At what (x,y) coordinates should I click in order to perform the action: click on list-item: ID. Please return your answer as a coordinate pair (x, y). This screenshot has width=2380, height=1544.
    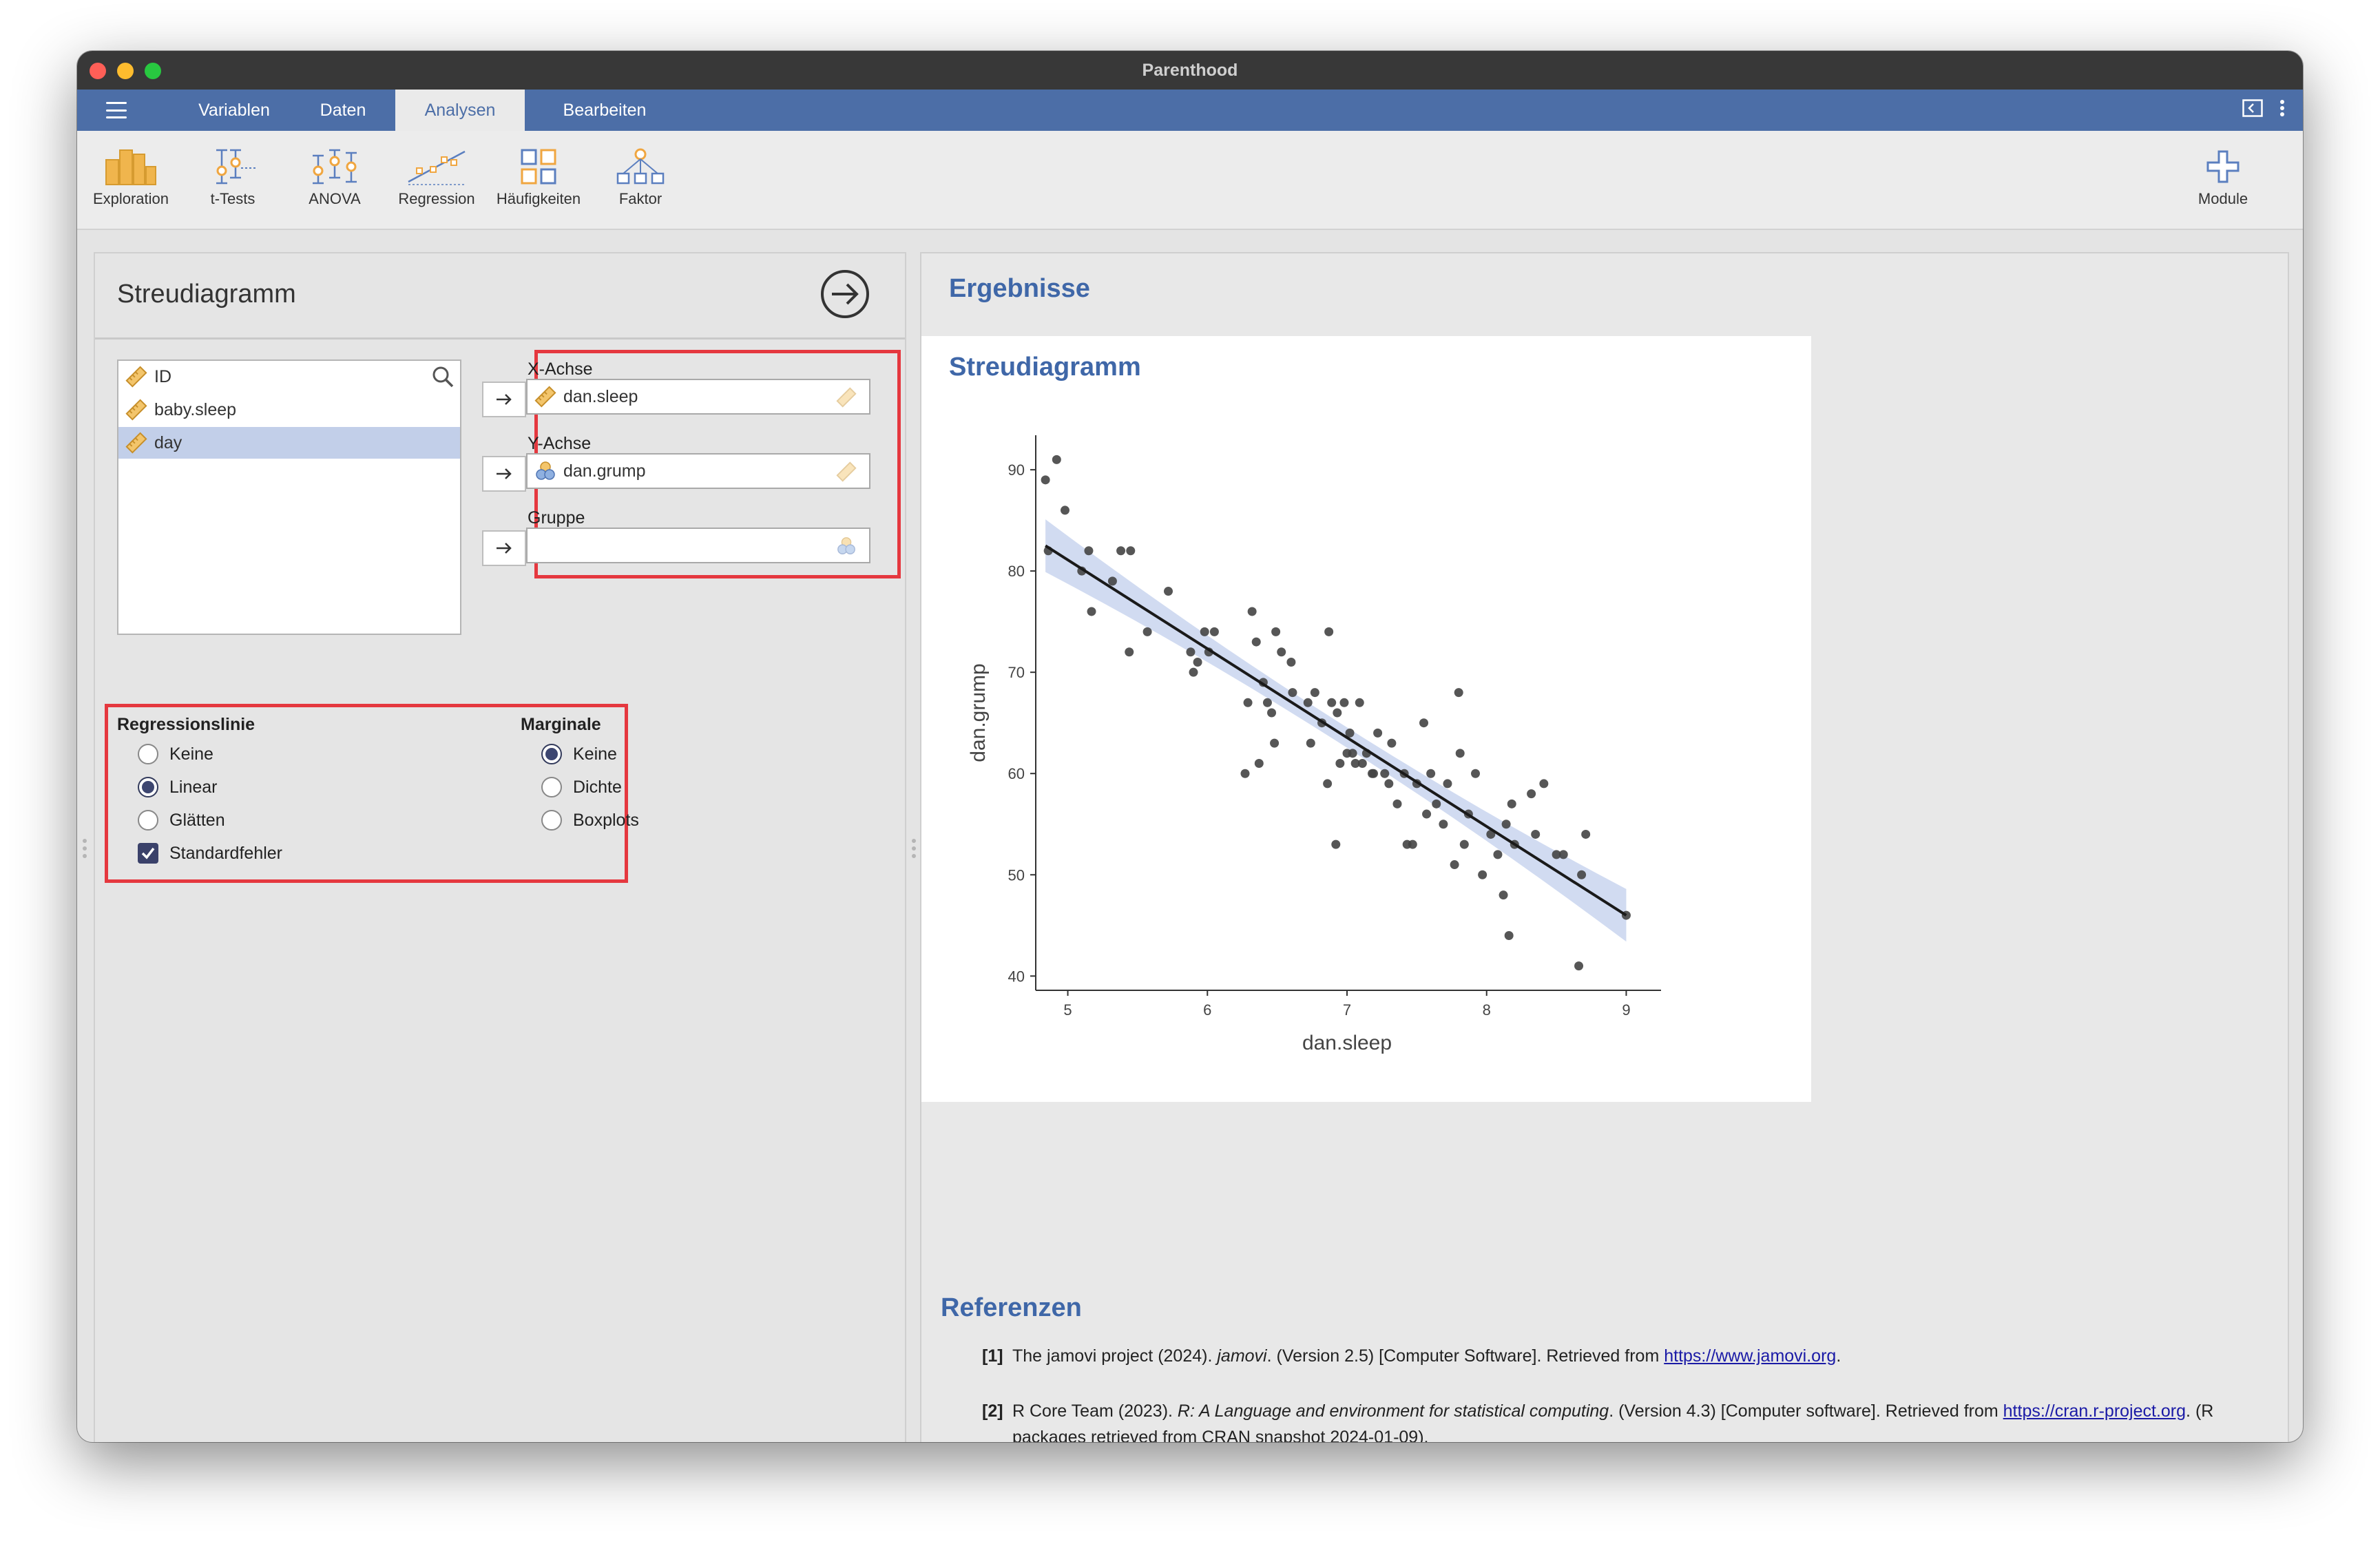
    Looking at the image, I should click on (289, 377).